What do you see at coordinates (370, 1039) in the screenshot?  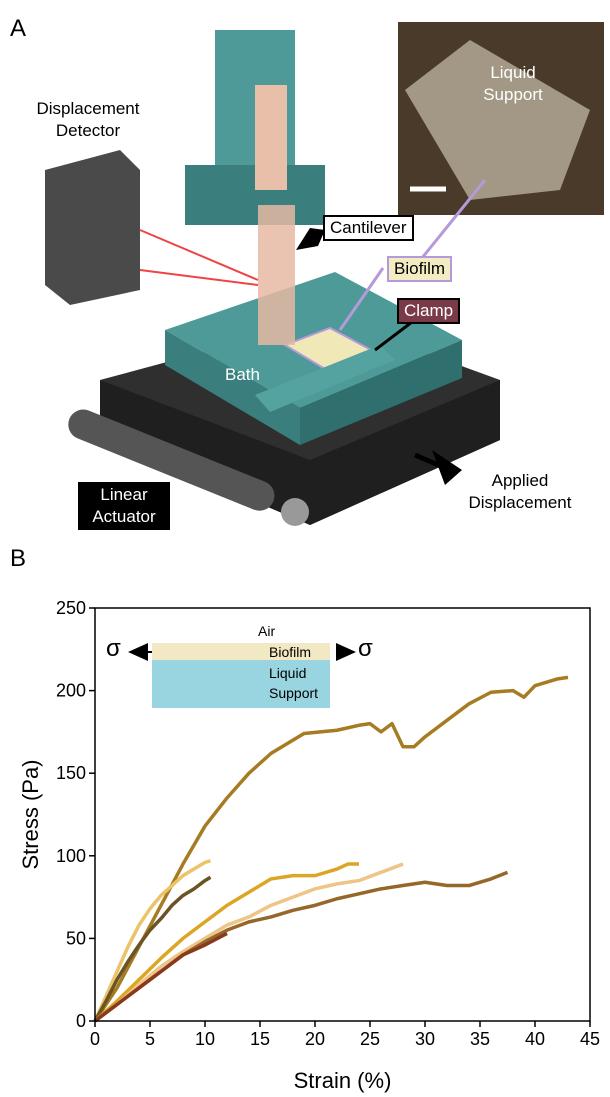 I see `x-tick-label: 25` at bounding box center [370, 1039].